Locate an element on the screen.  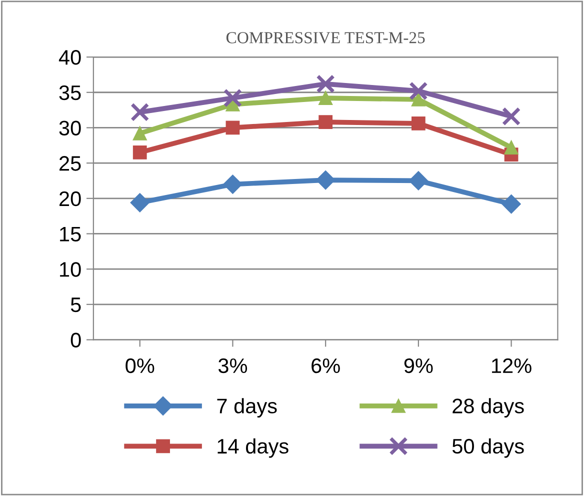
x-tick-label: 6% is located at coordinates (326, 366).